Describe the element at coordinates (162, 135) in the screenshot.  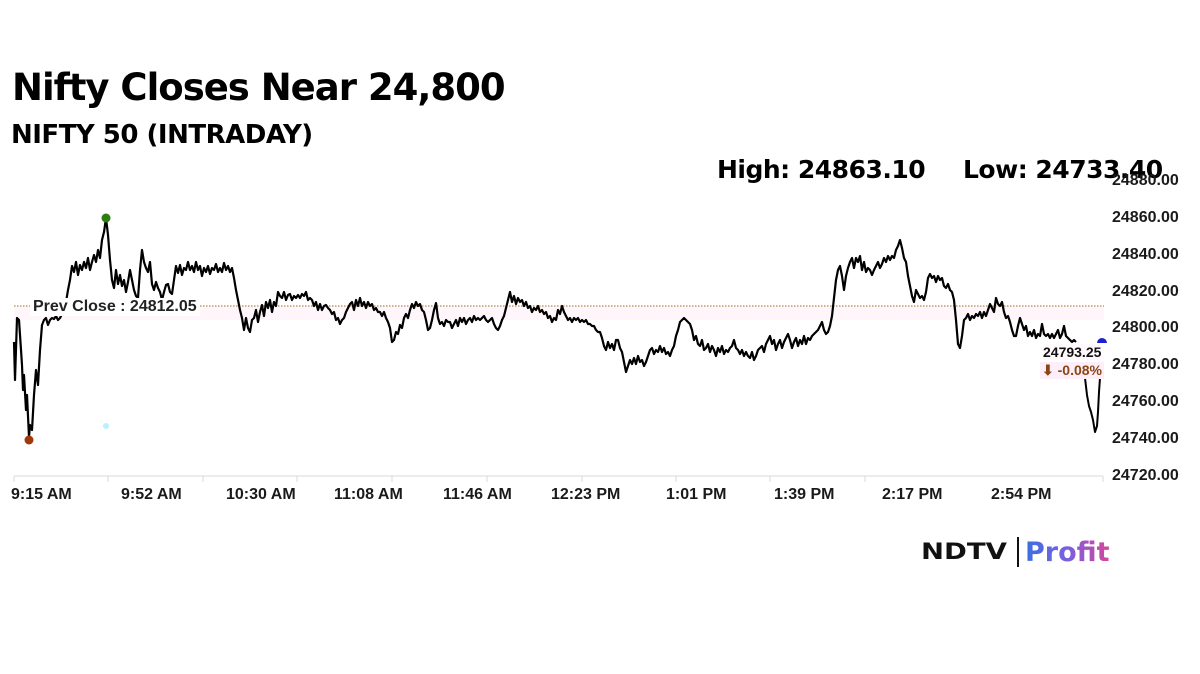
I see `chart-subtitle: NIFTY 50 (INTRADAY)` at that location.